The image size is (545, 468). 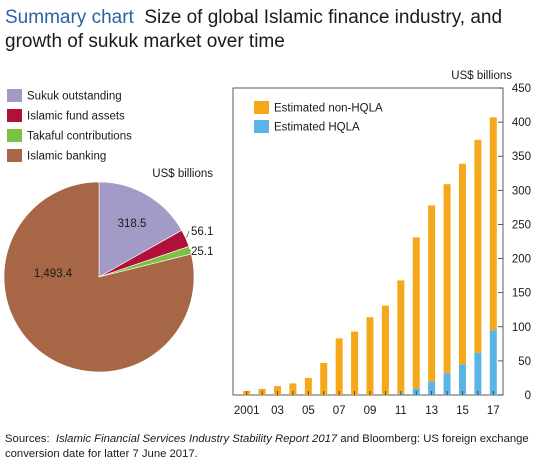 I want to click on x-tick-label: 2001, so click(x=247, y=411).